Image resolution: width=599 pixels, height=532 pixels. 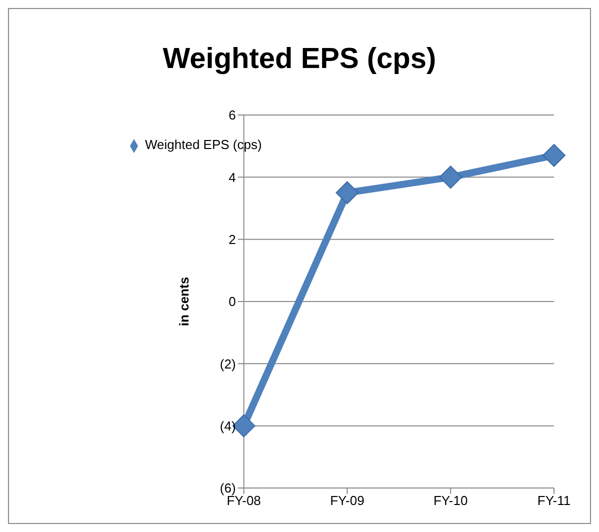 I want to click on y-tick-label: 2, so click(x=232, y=239).